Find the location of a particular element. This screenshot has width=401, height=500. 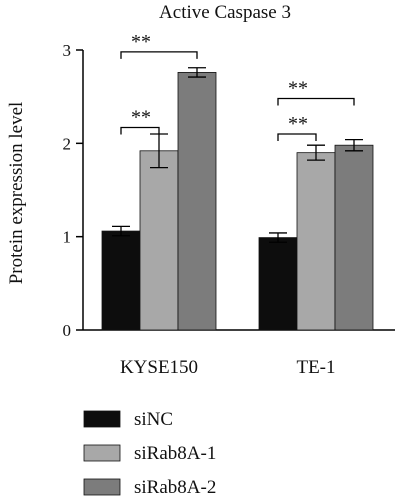

y-axis-label: Protein expression level is located at coordinates (16, 193).